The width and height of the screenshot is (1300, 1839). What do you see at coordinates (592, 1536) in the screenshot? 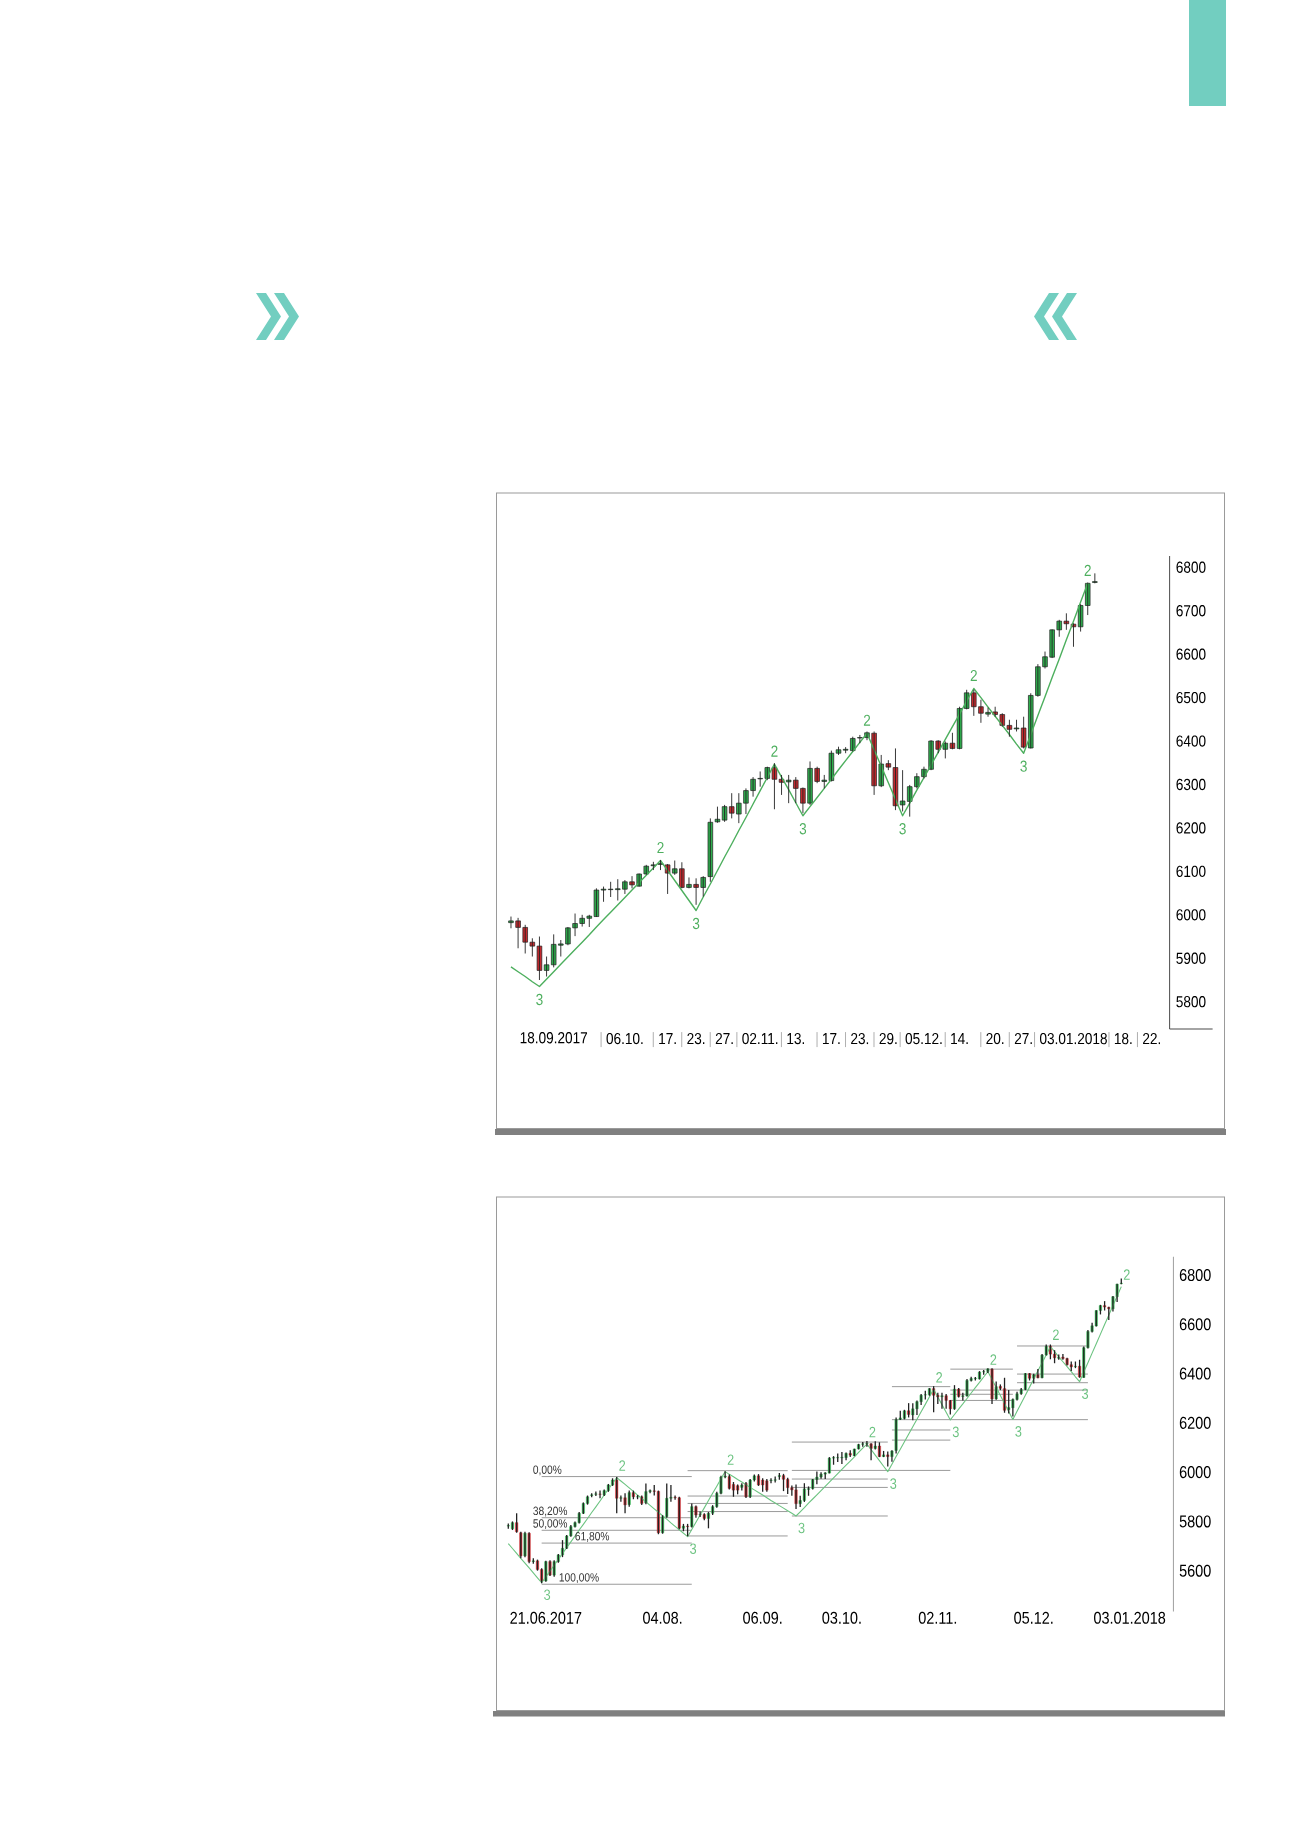
I see `series-label: 61,80%` at bounding box center [592, 1536].